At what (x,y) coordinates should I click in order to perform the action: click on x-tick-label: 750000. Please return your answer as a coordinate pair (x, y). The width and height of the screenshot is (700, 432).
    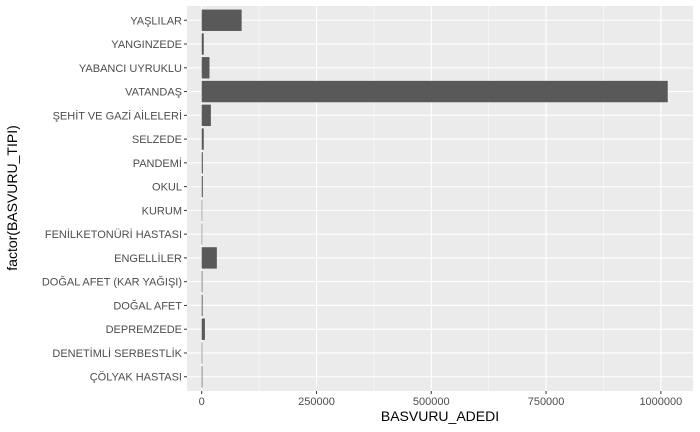
    Looking at the image, I should click on (546, 402).